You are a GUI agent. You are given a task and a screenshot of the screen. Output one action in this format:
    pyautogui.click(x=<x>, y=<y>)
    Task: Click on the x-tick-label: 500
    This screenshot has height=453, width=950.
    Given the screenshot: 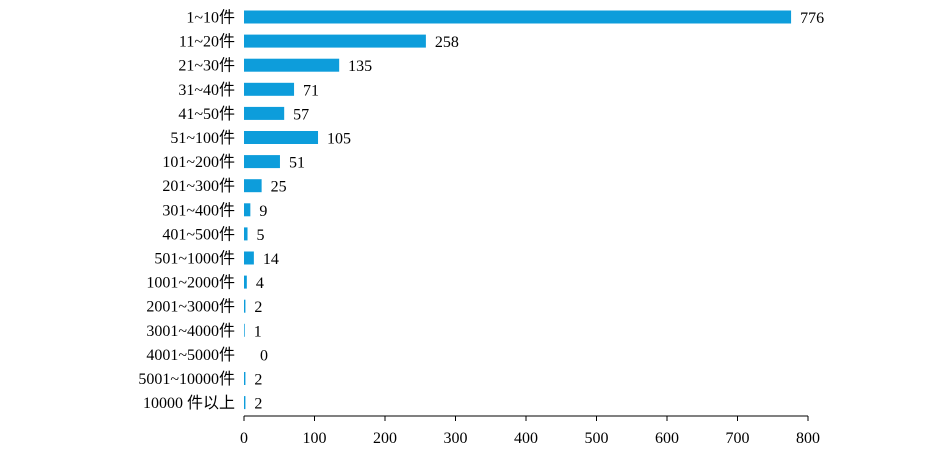 What is the action you would take?
    pyautogui.click(x=597, y=438)
    